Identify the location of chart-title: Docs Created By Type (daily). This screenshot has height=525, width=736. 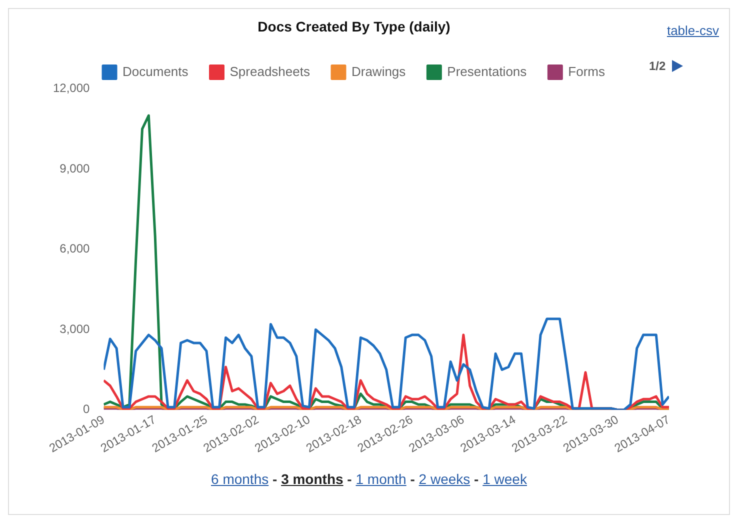
(354, 26).